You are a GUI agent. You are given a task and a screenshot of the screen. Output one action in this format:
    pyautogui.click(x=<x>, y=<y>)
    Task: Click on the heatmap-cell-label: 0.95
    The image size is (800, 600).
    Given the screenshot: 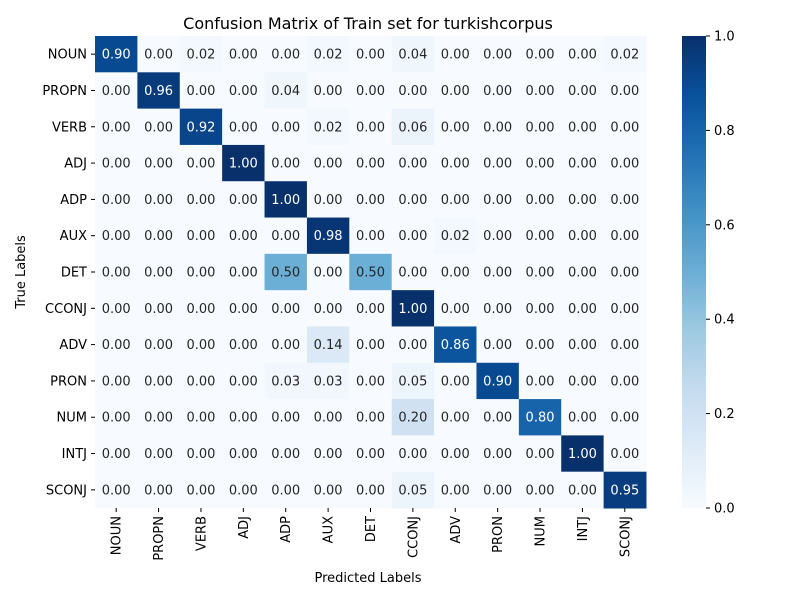 What is the action you would take?
    pyautogui.click(x=624, y=490)
    